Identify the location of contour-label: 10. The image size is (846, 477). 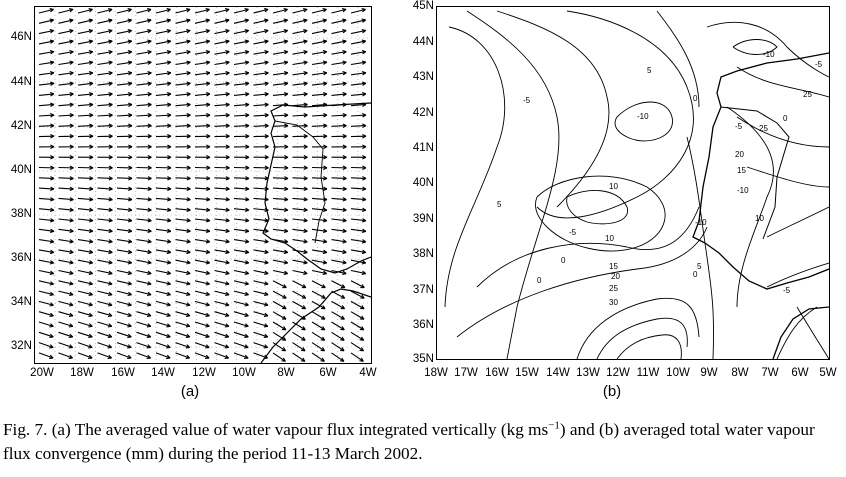
(609, 238).